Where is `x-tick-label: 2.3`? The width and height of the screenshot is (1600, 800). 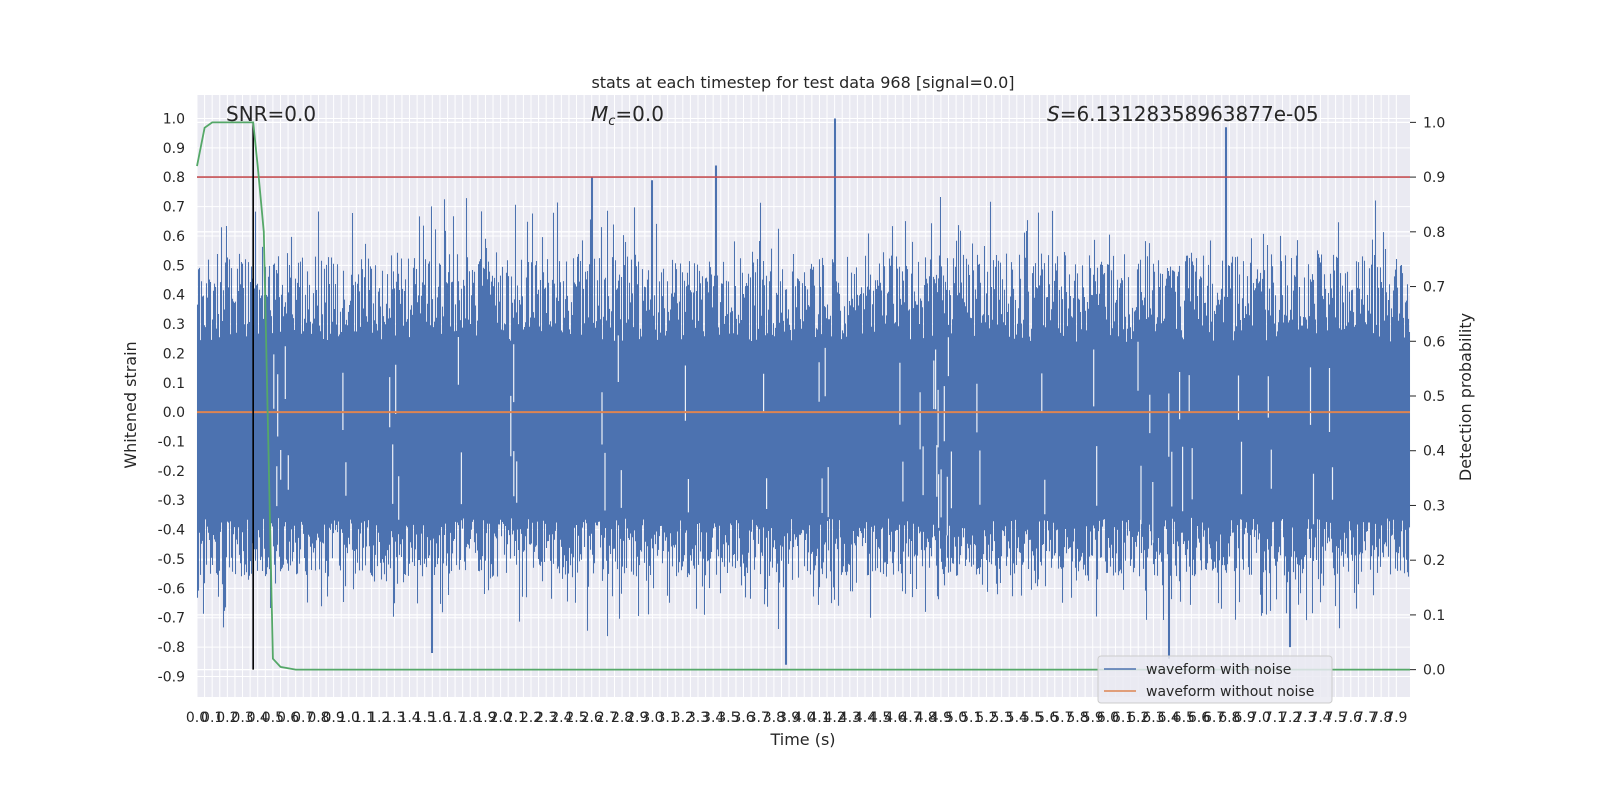
x-tick-label: 2.3 is located at coordinates (546, 718).